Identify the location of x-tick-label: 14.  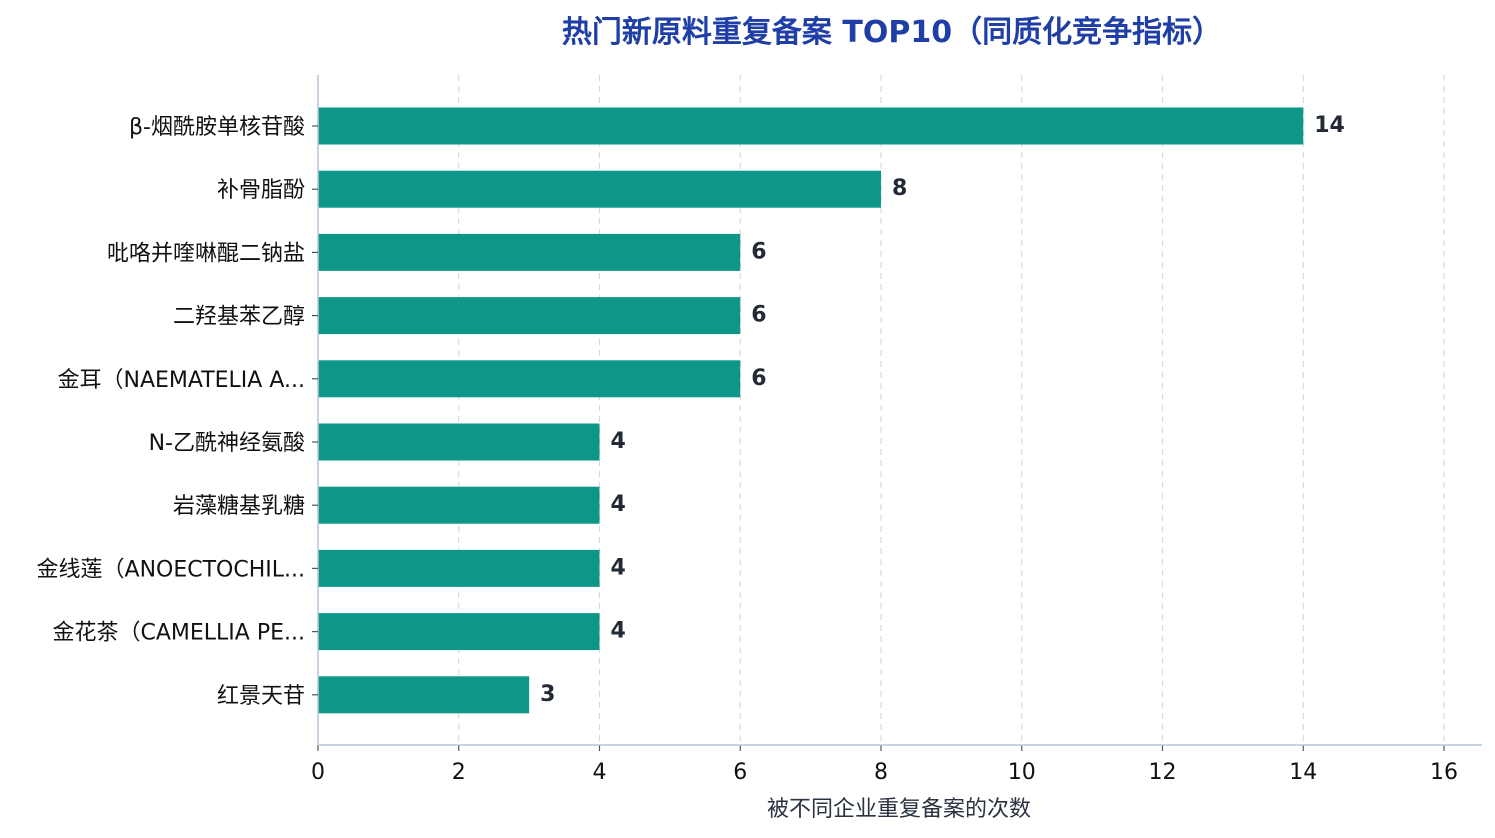
(1303, 772).